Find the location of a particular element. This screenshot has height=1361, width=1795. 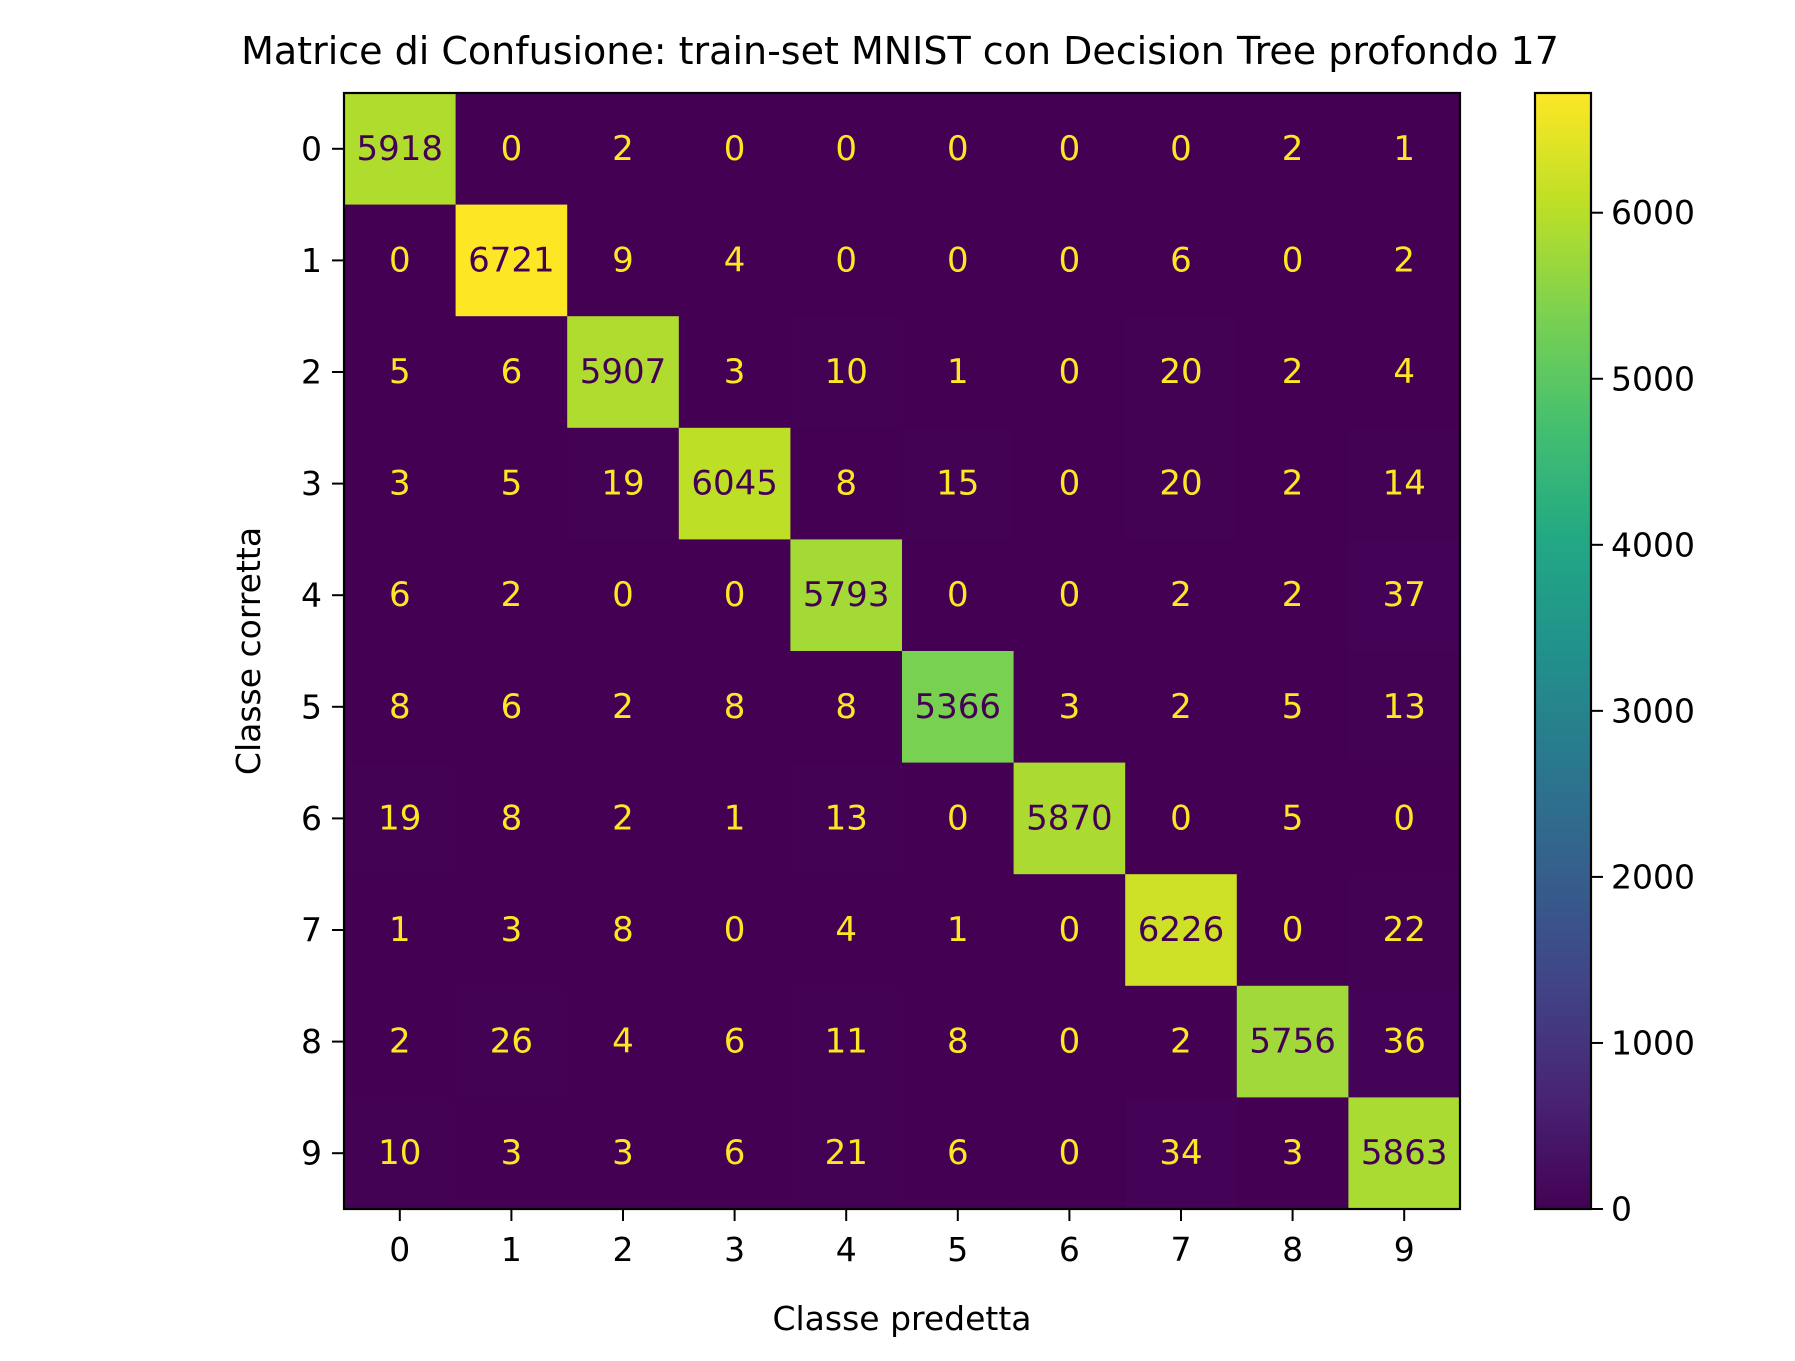

colorbar-ticks: 0 1000 2000 3000 4000 5000 6000 is located at coordinates (1643, 711).